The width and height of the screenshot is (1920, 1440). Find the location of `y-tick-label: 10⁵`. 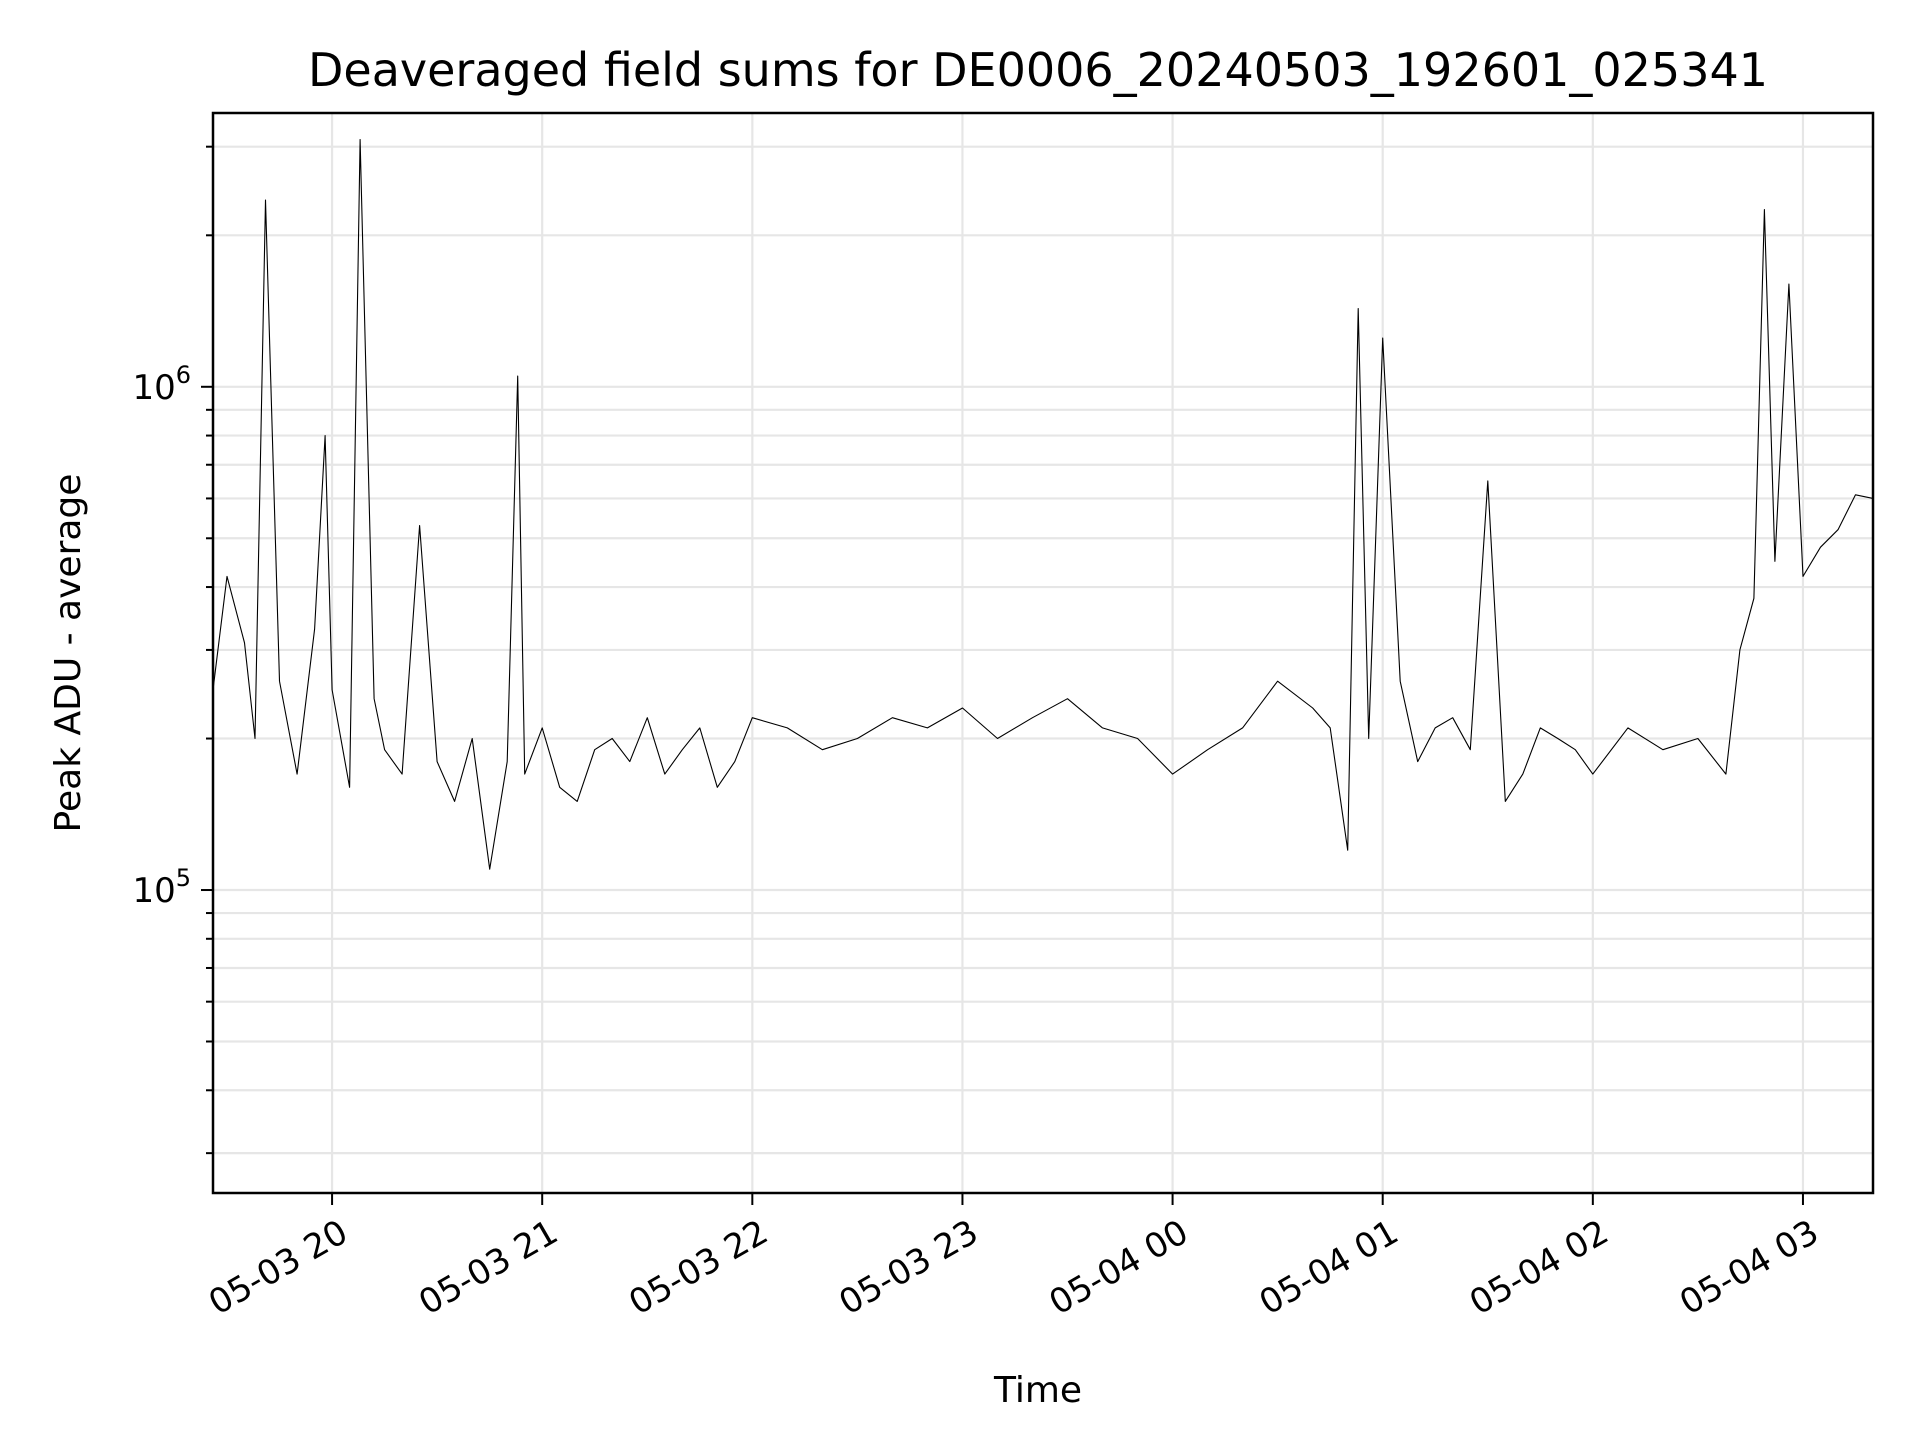

y-tick-label: 10⁵ is located at coordinates (161, 887).